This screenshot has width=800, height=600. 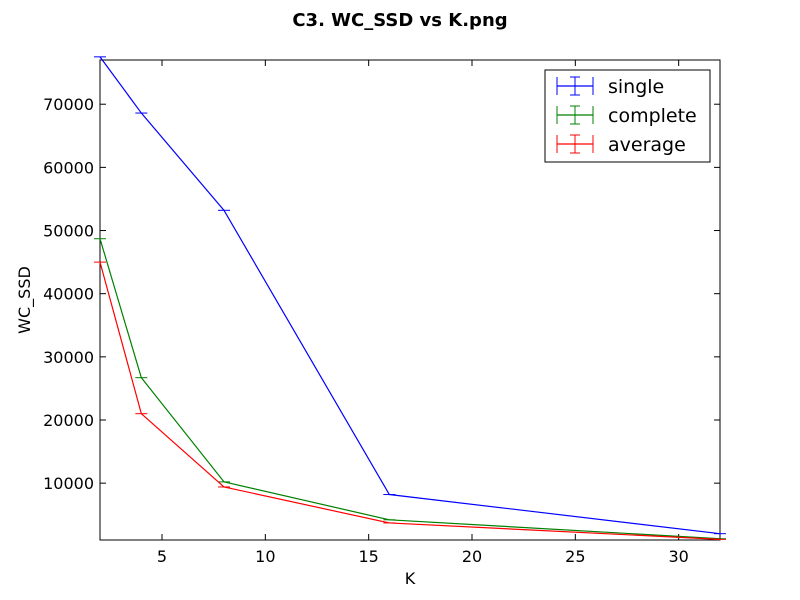 What do you see at coordinates (25, 300) in the screenshot?
I see `y-axis-label: WC_SSD` at bounding box center [25, 300].